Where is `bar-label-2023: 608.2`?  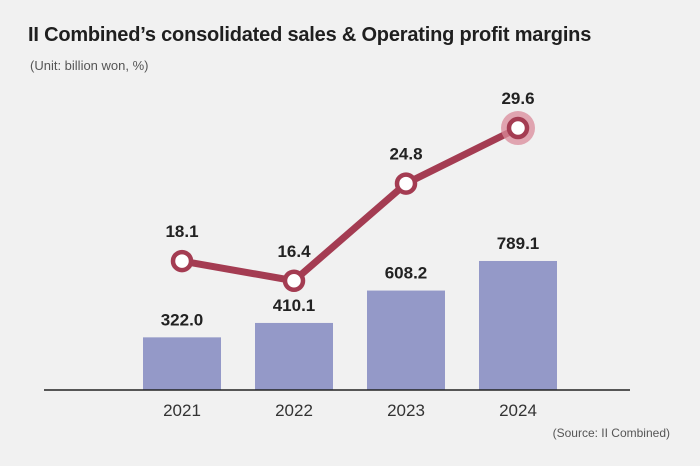 bar-label-2023: 608.2 is located at coordinates (406, 273).